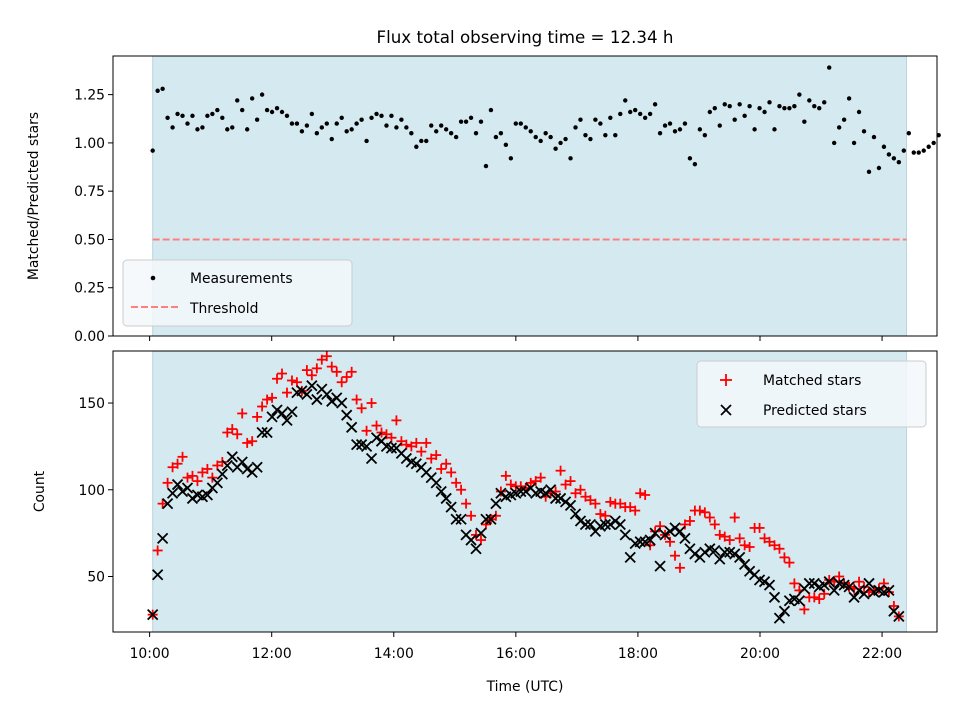 The image size is (960, 720). I want to click on bottom-y-axis: 50 100 150, so click(95, 490).